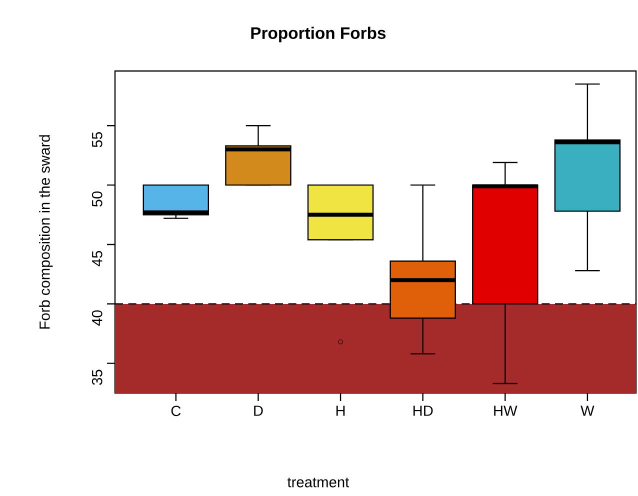 The width and height of the screenshot is (638, 496). I want to click on y-tick-label: 40, so click(97, 318).